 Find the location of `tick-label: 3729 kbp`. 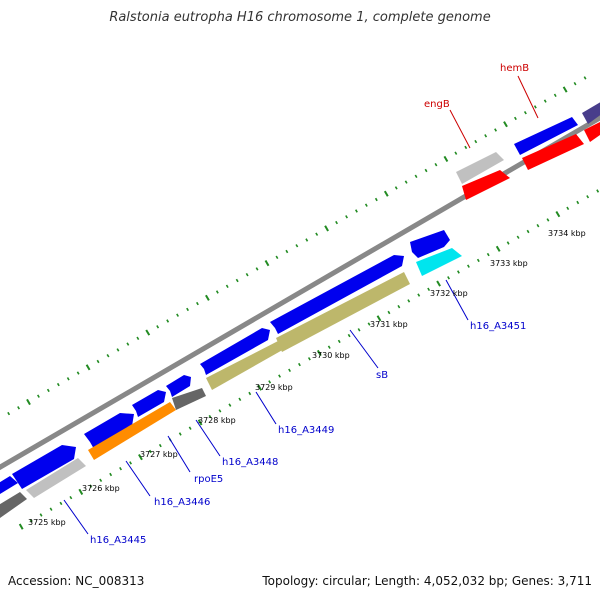

tick-label: 3729 kbp is located at coordinates (274, 387).